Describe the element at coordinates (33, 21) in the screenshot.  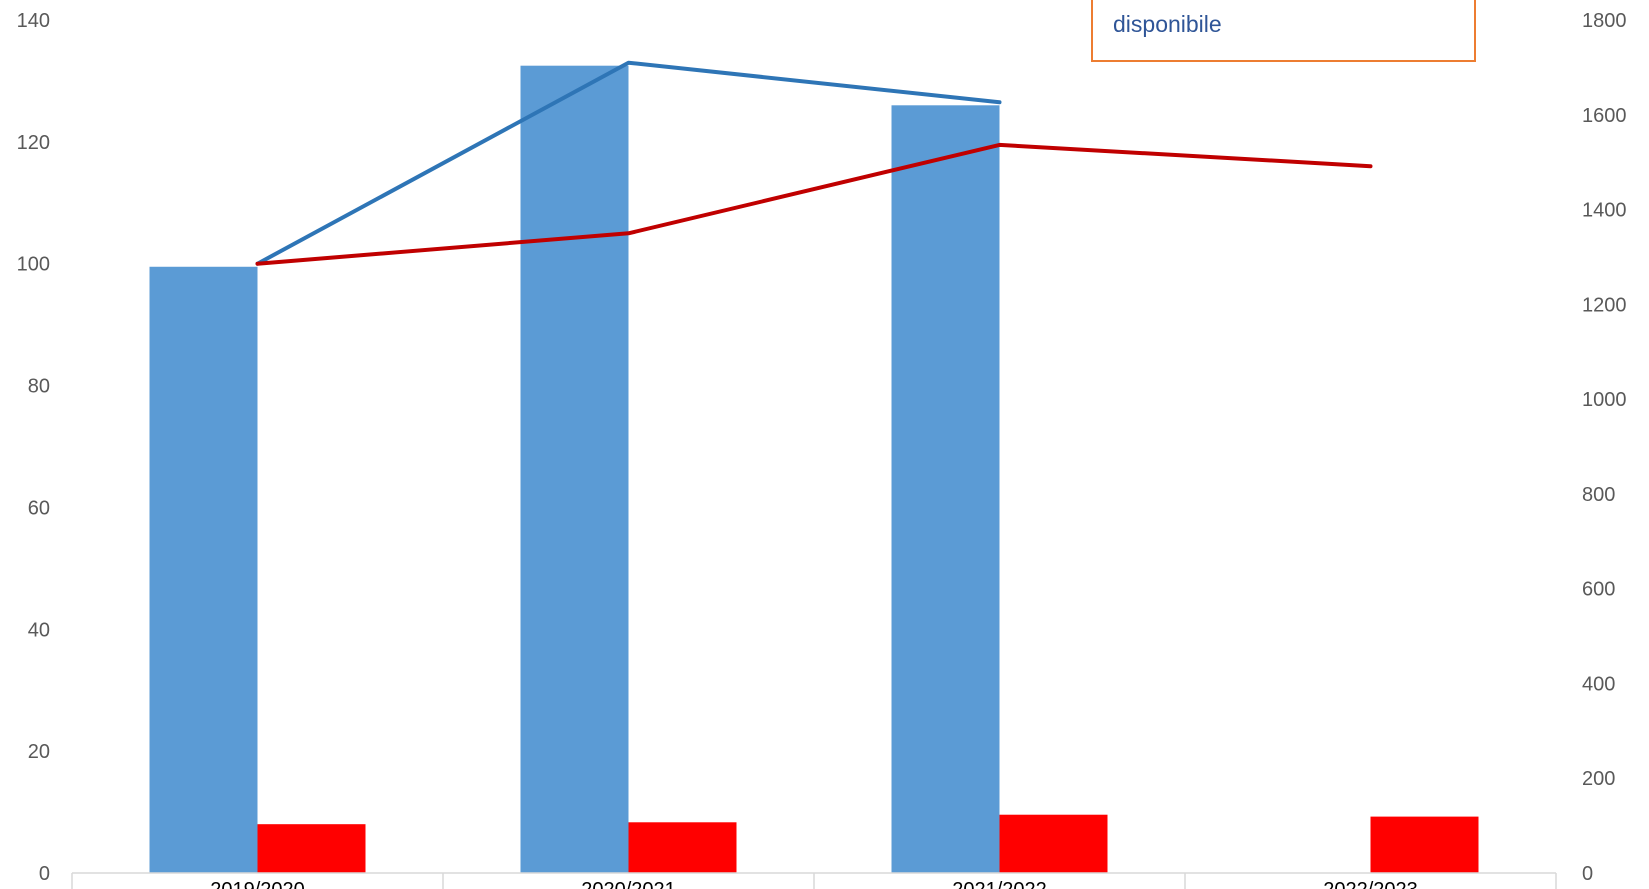
I see `left-tick-label: 140` at that location.